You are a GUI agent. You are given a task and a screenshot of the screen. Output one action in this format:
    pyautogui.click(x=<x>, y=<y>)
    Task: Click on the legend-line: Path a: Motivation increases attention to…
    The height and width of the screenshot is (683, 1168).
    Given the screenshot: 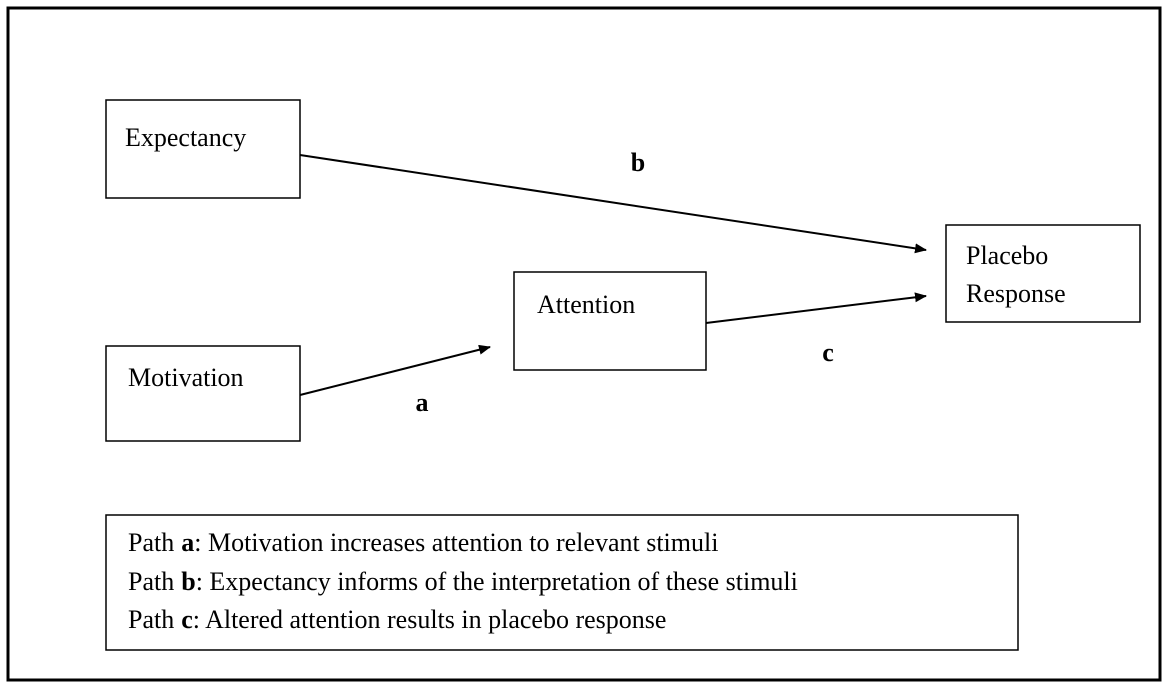 What is the action you would take?
    pyautogui.click(x=423, y=542)
    